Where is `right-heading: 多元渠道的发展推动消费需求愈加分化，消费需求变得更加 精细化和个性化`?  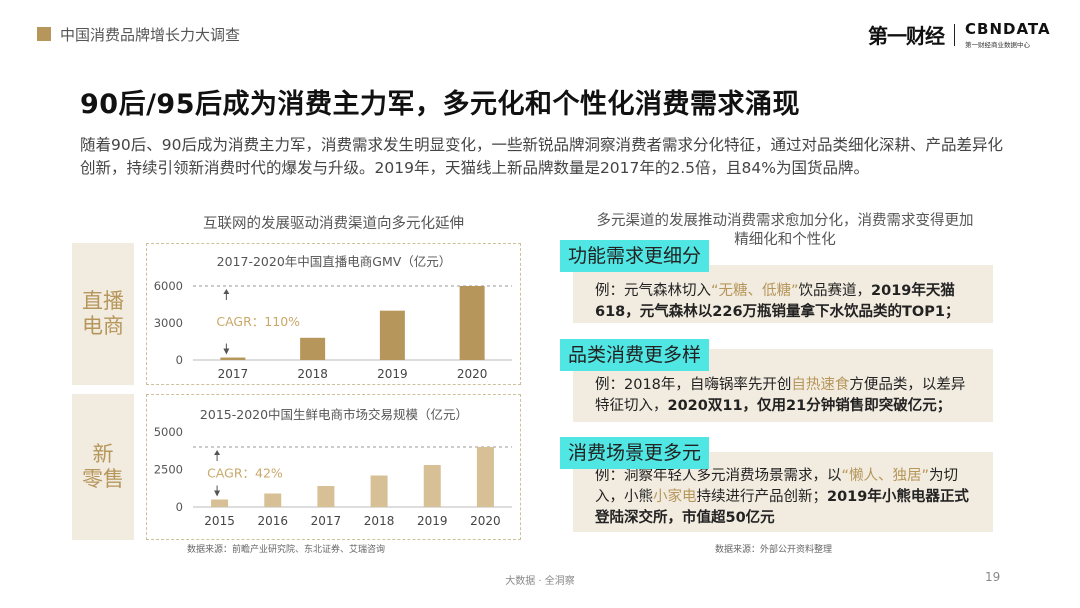 right-heading: 多元渠道的发展推动消费需求愈加分化，消费需求变得更加 精细化和个性化 is located at coordinates (785, 231).